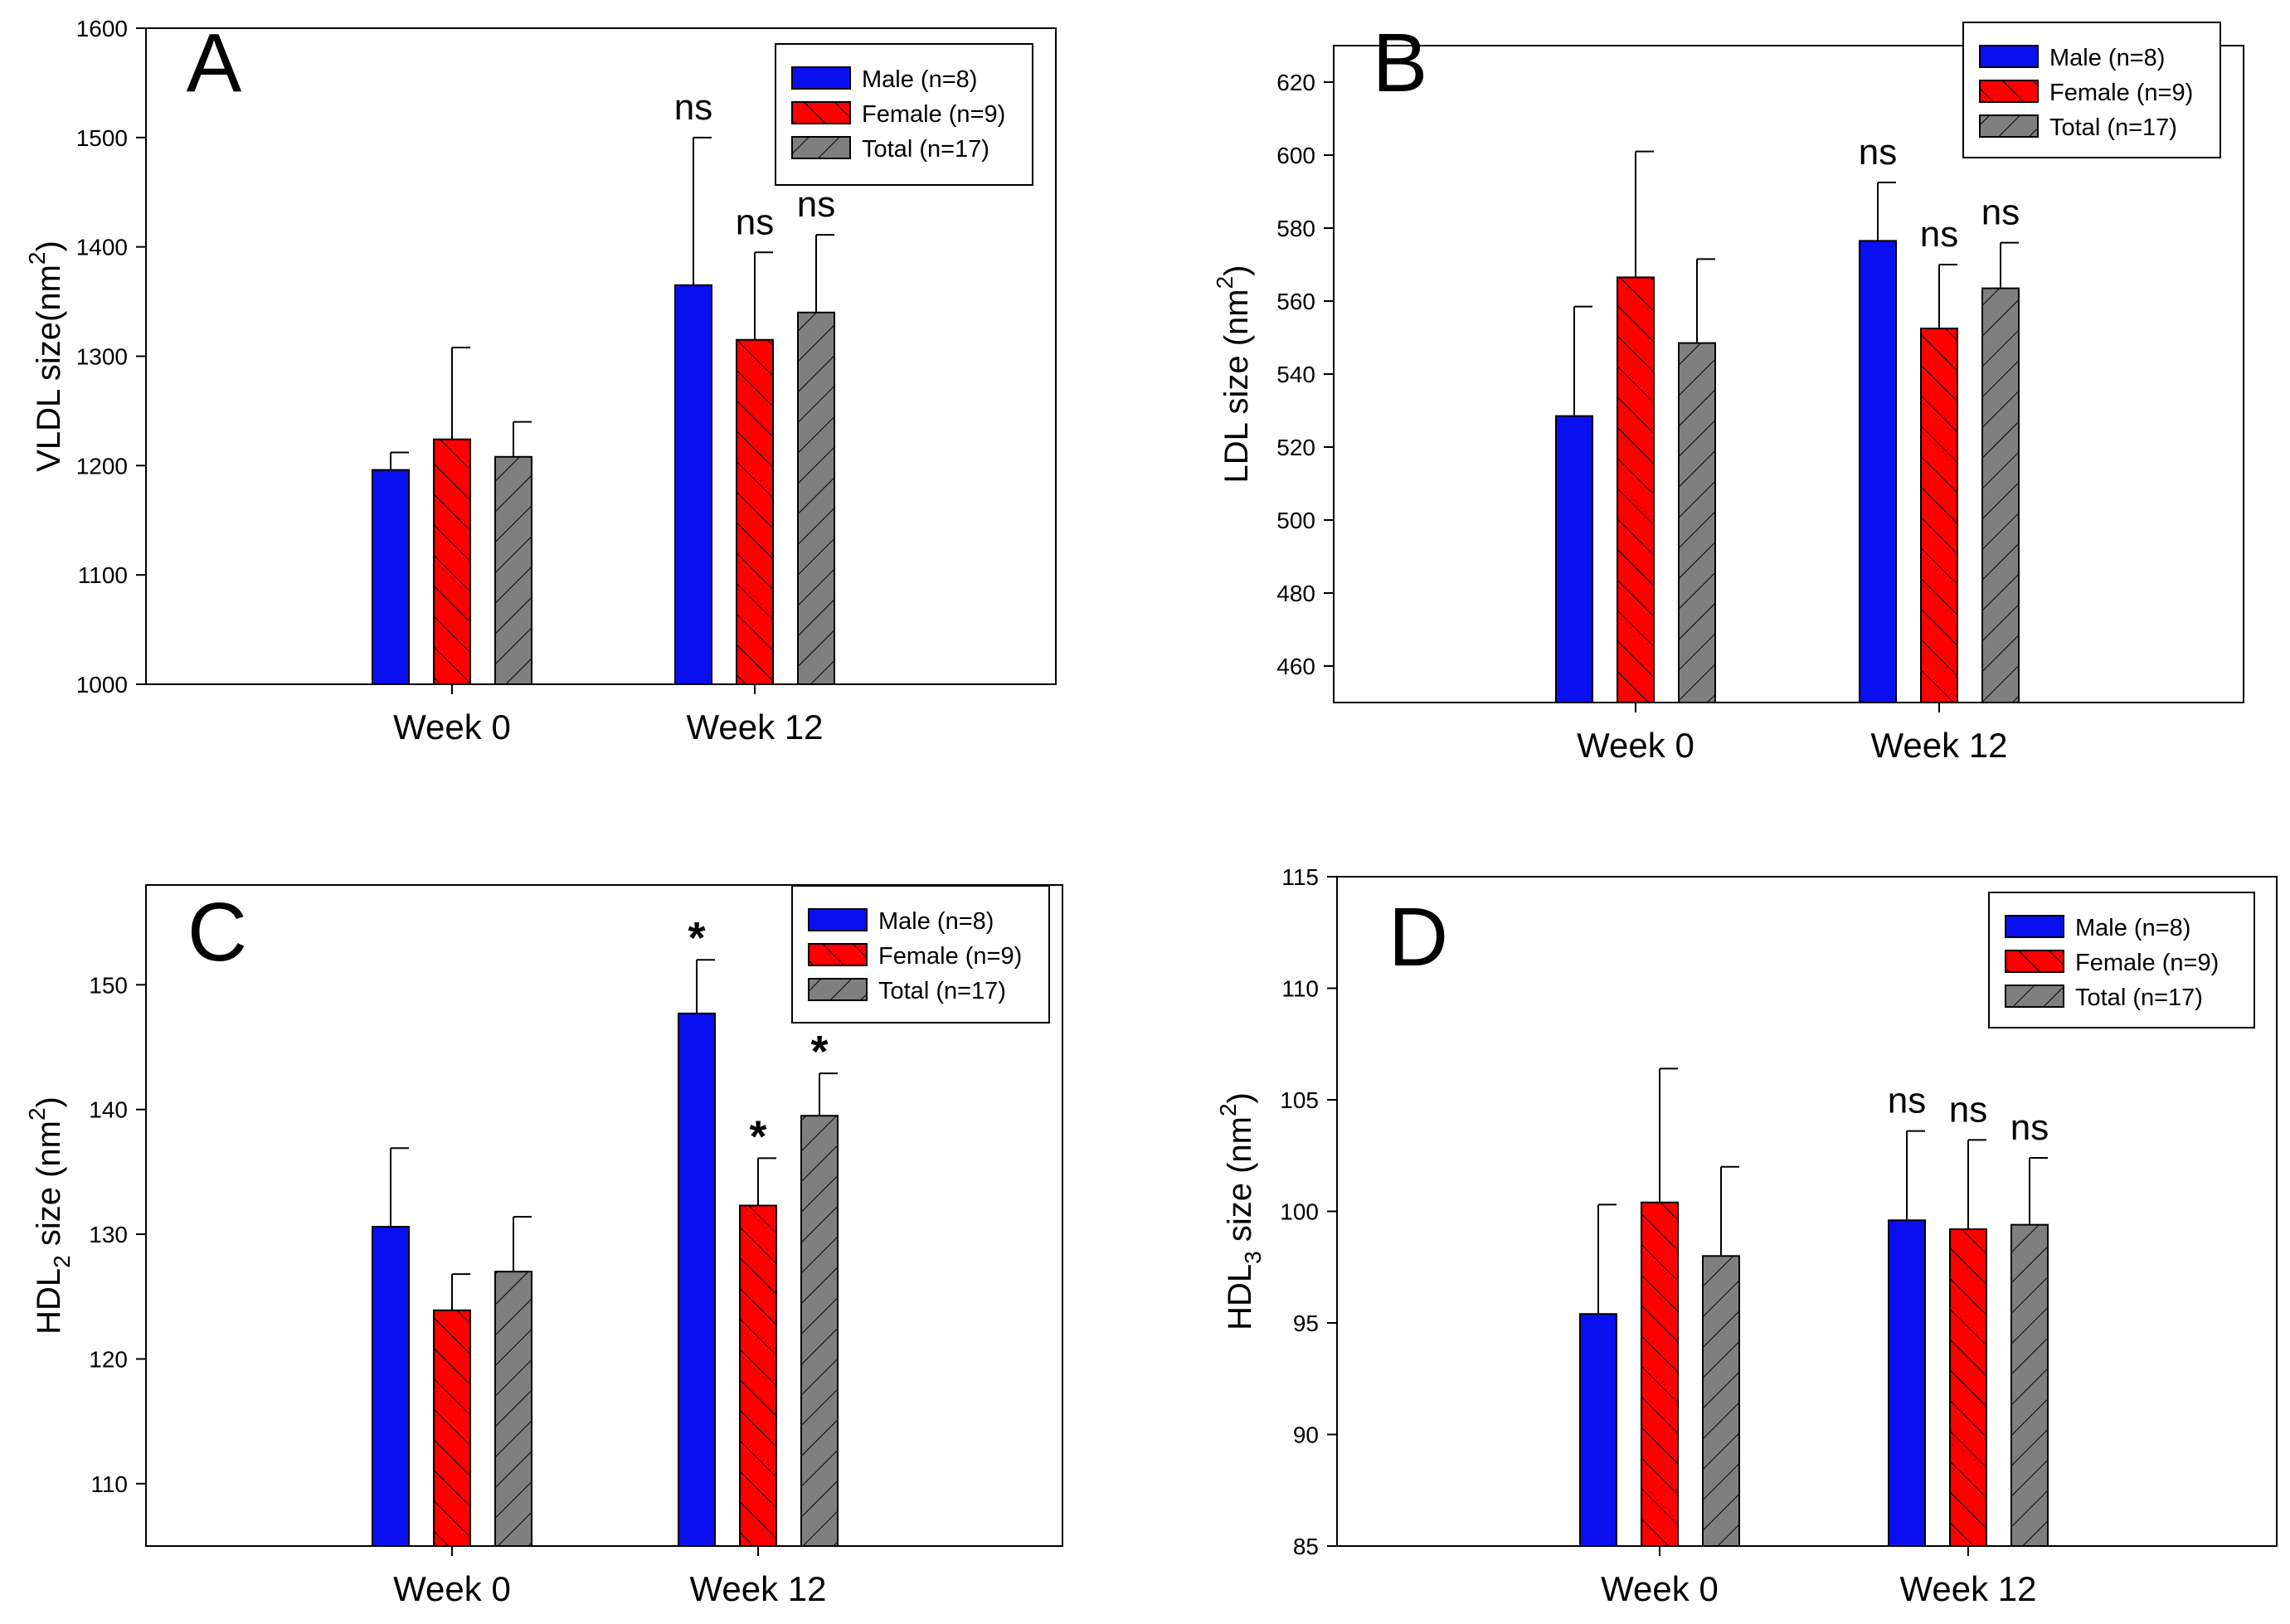 Image resolution: width=2290 pixels, height=1624 pixels. What do you see at coordinates (1418, 937) in the screenshot?
I see `panel-letter: D` at bounding box center [1418, 937].